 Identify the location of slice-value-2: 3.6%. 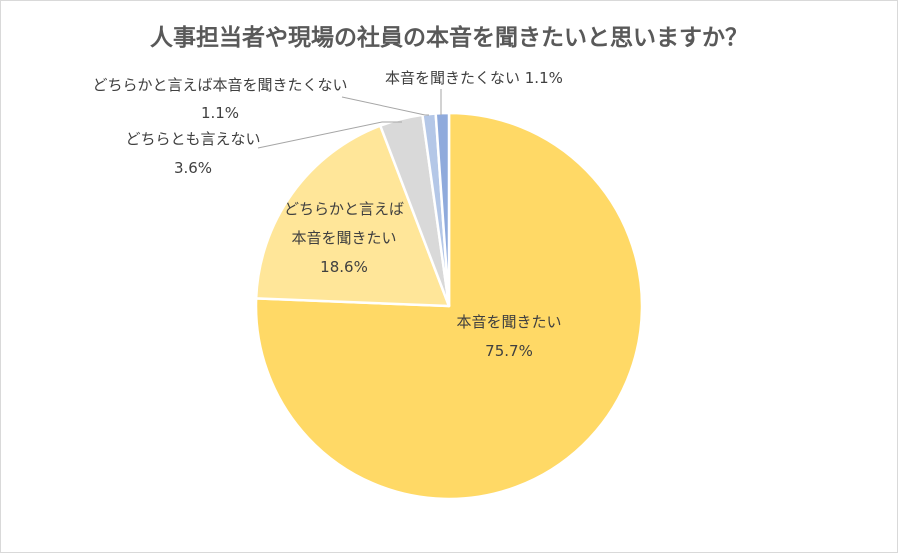
(193, 168).